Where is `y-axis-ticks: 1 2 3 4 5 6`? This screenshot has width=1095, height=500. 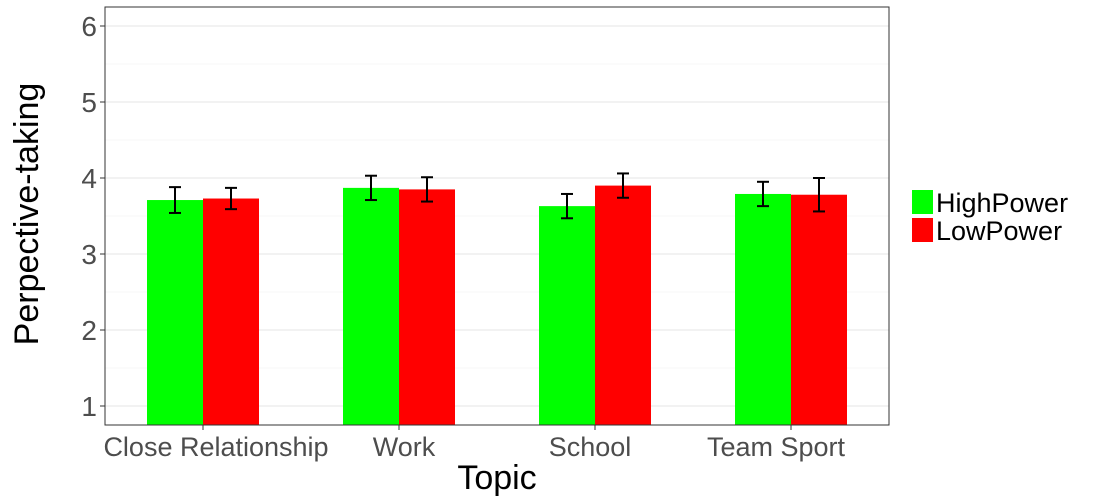 y-axis-ticks: 1 2 3 4 5 6 is located at coordinates (93, 216).